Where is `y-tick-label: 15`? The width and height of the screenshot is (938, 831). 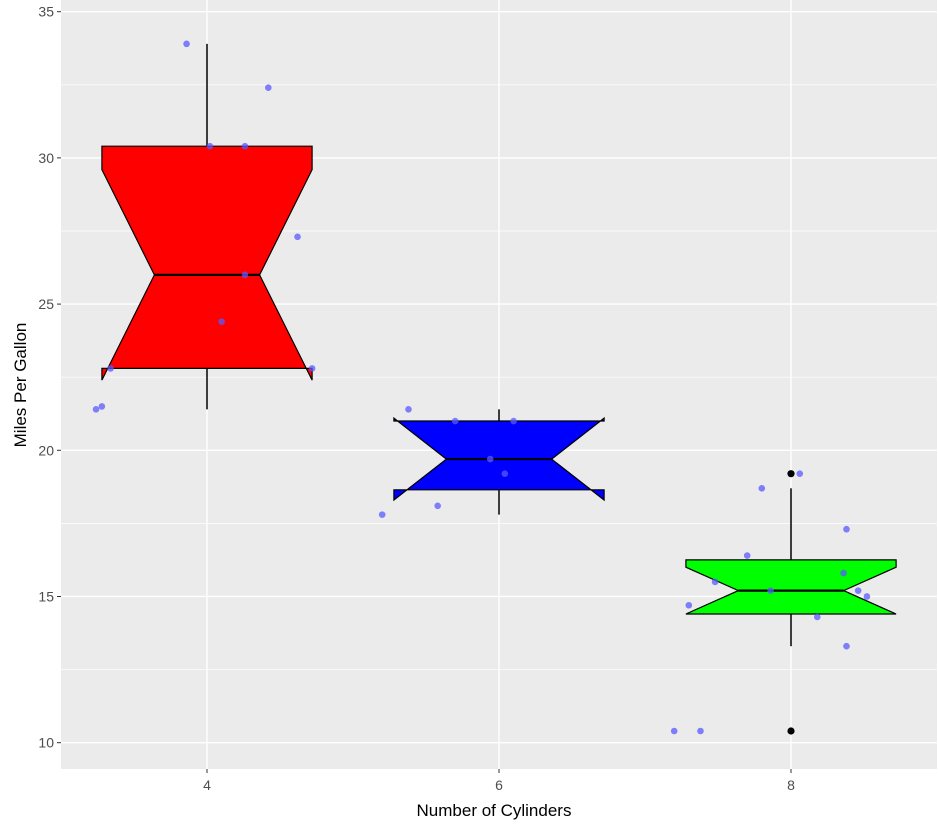
y-tick-label: 15 is located at coordinates (46, 596).